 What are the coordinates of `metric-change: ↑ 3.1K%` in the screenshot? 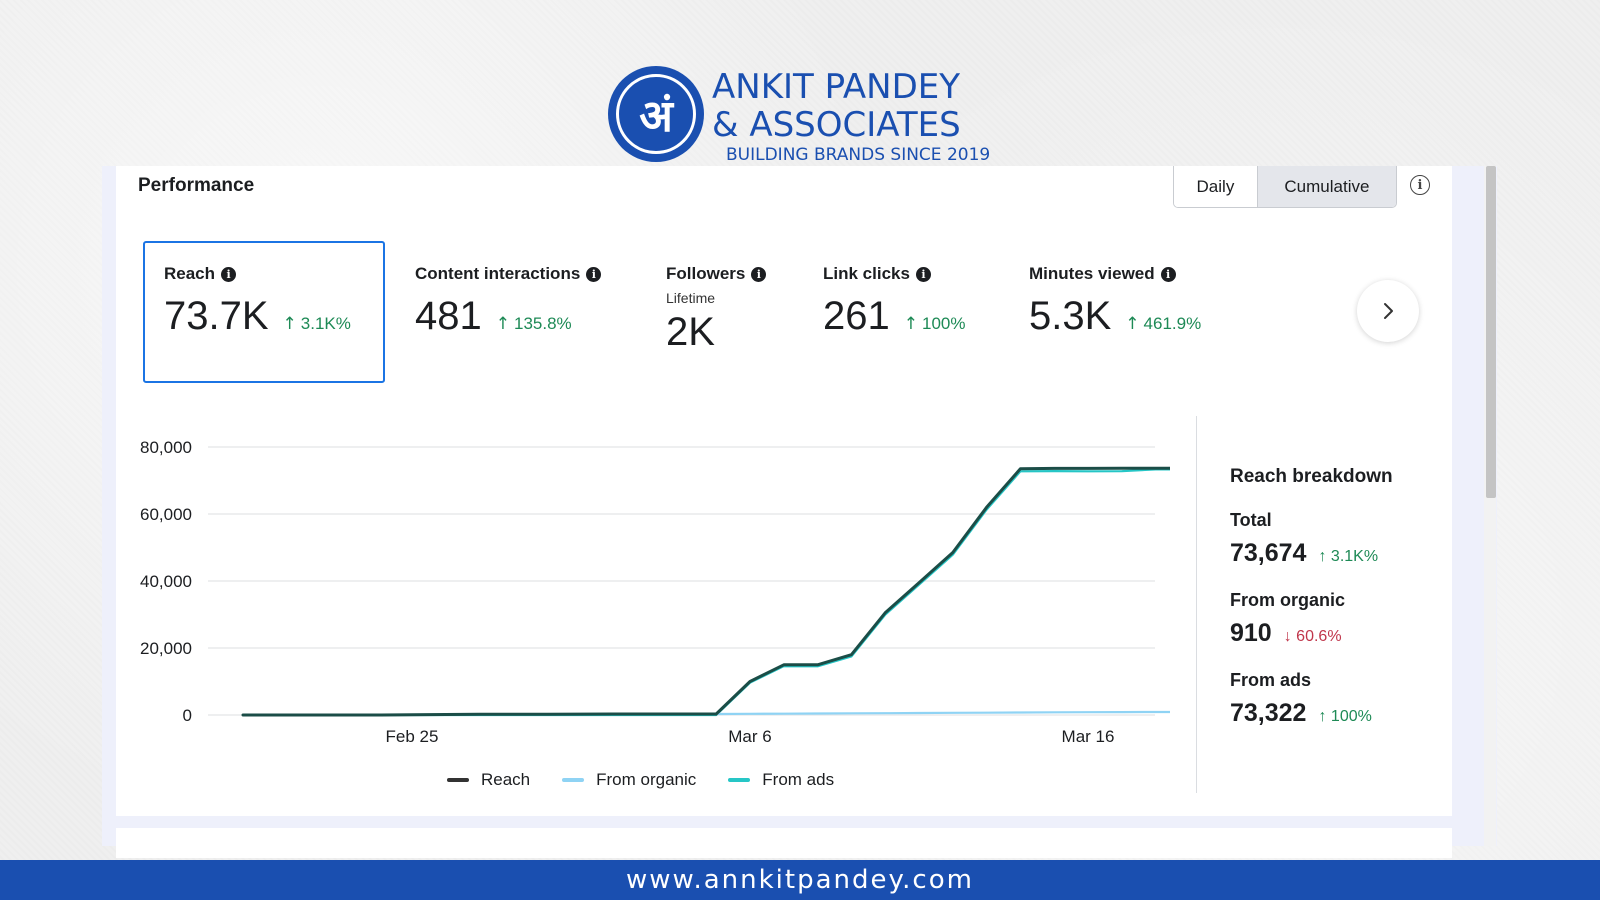 It's located at (316, 324).